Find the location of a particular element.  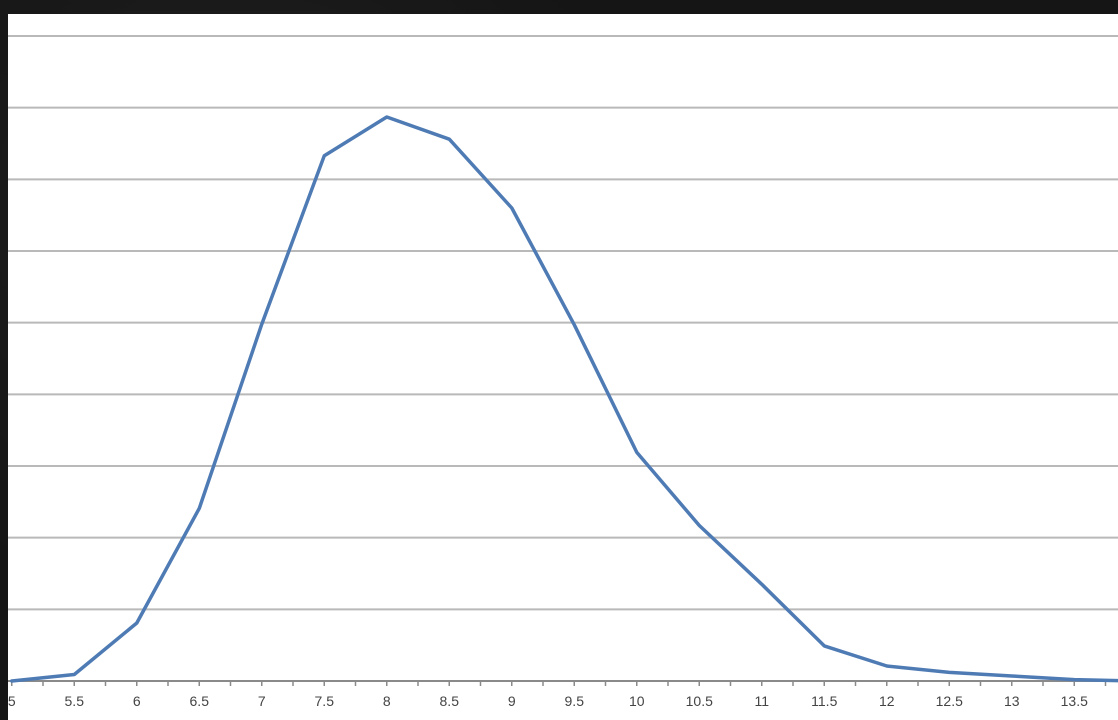

x-tick-label: 8 is located at coordinates (387, 701).